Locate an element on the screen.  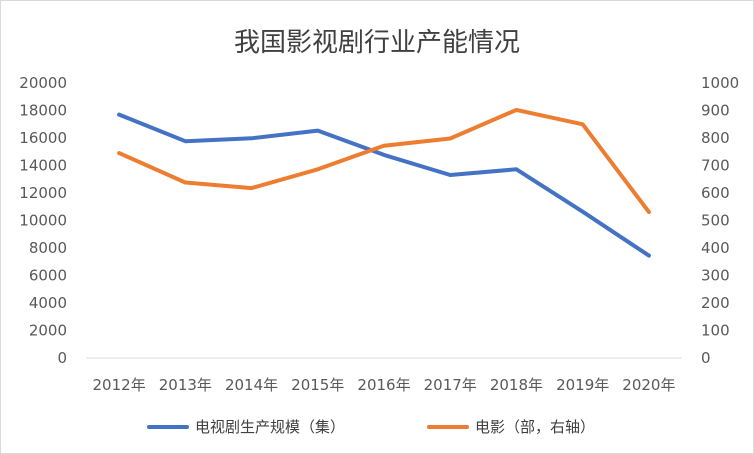
right-tick-label: 800 is located at coordinates (715, 138).